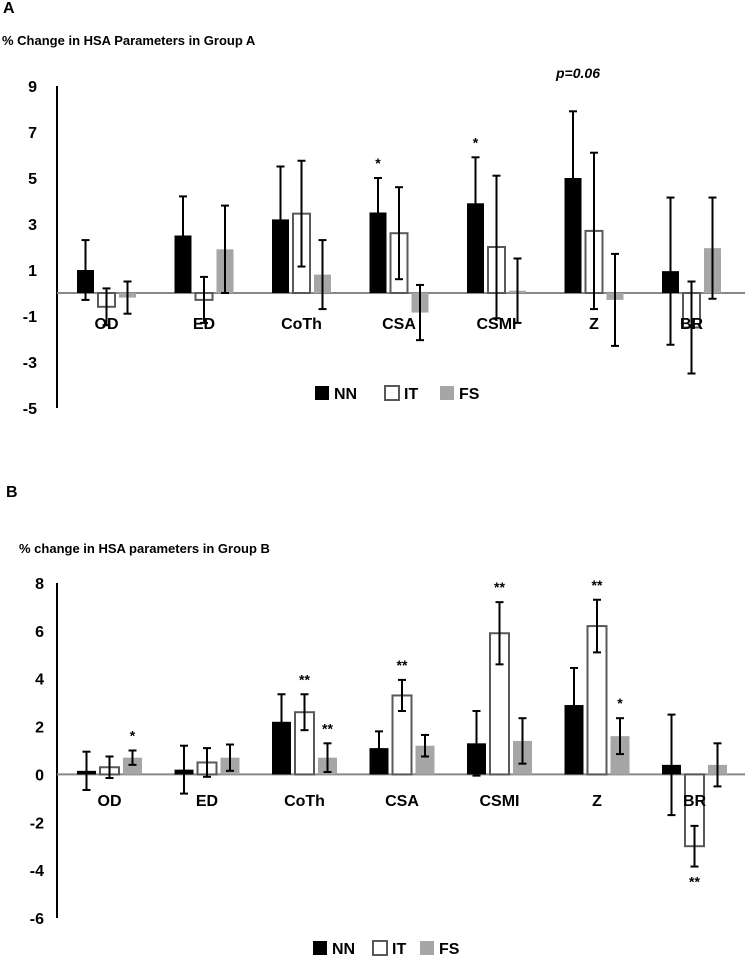  What do you see at coordinates (32, 133) in the screenshot?
I see `y-tick-label-a: 7` at bounding box center [32, 133].